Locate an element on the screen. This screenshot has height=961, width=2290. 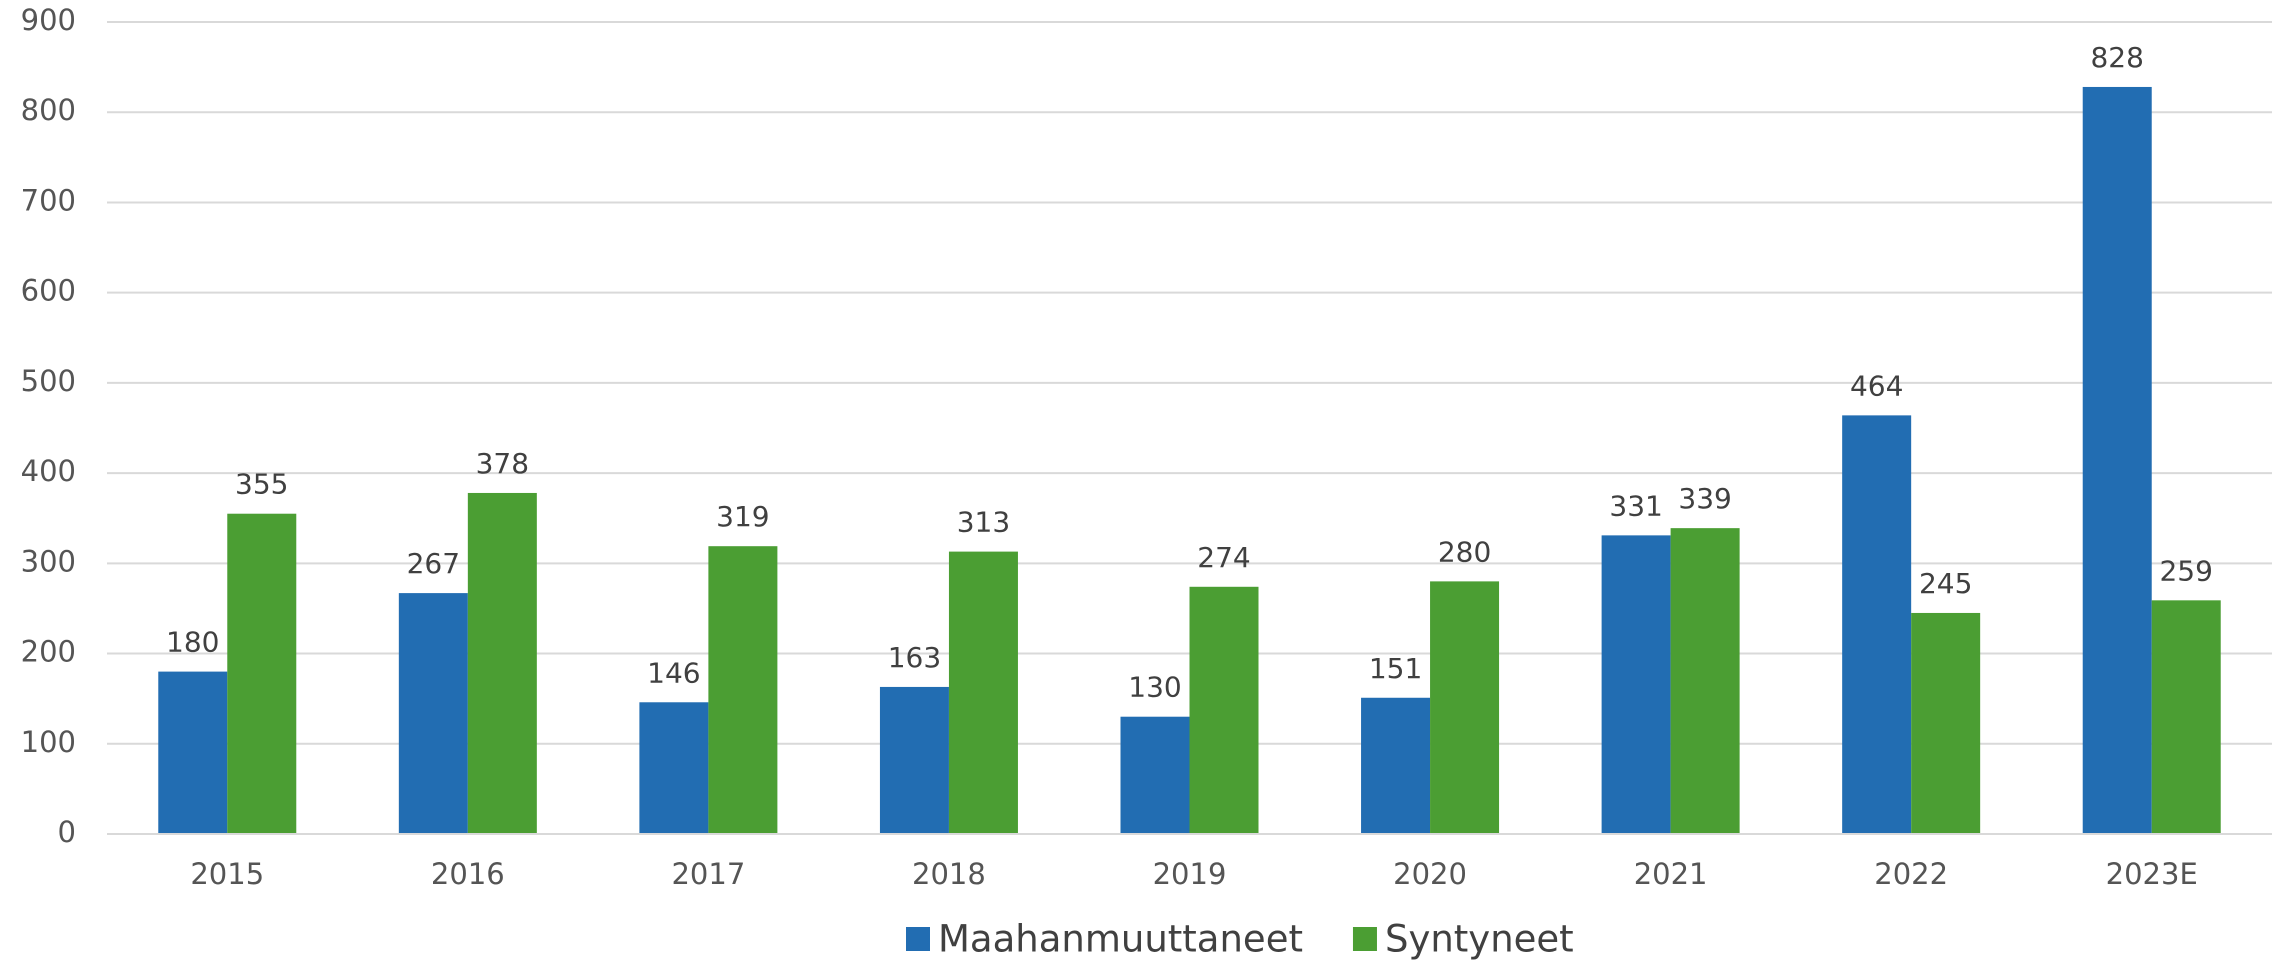
data-label: 130 is located at coordinates (1154, 687).